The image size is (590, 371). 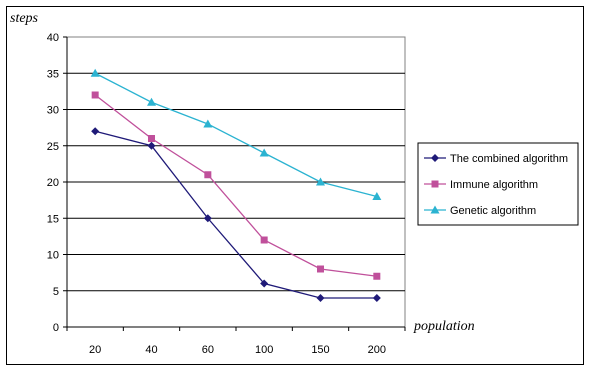 I want to click on x-tick-label: 20, so click(x=95, y=350).